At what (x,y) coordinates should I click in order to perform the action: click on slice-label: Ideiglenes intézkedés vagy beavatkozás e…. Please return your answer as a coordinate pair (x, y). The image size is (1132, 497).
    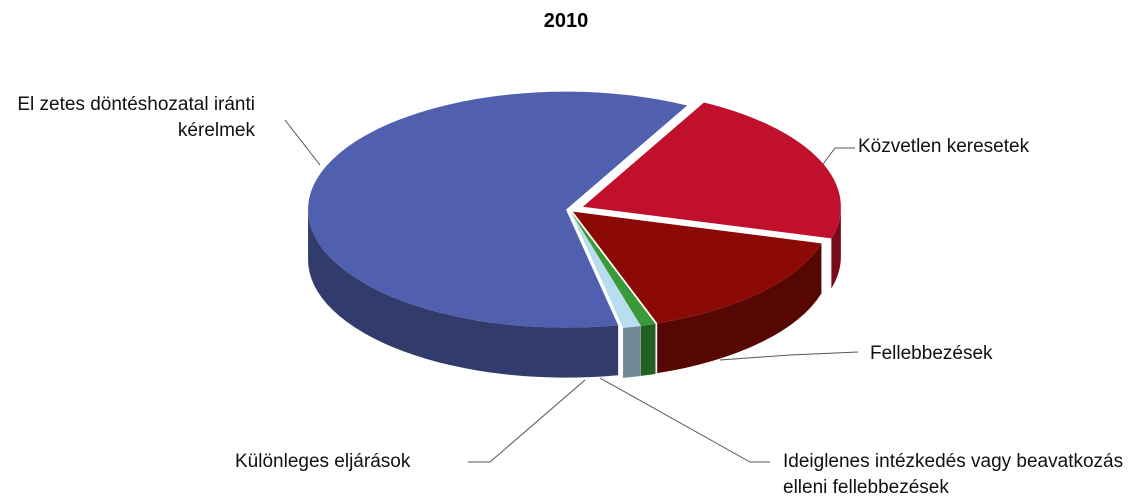
    Looking at the image, I should click on (953, 474).